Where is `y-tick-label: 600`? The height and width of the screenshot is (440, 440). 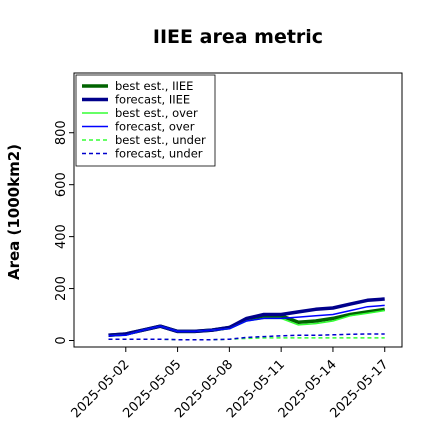
y-tick-label: 600 is located at coordinates (61, 184).